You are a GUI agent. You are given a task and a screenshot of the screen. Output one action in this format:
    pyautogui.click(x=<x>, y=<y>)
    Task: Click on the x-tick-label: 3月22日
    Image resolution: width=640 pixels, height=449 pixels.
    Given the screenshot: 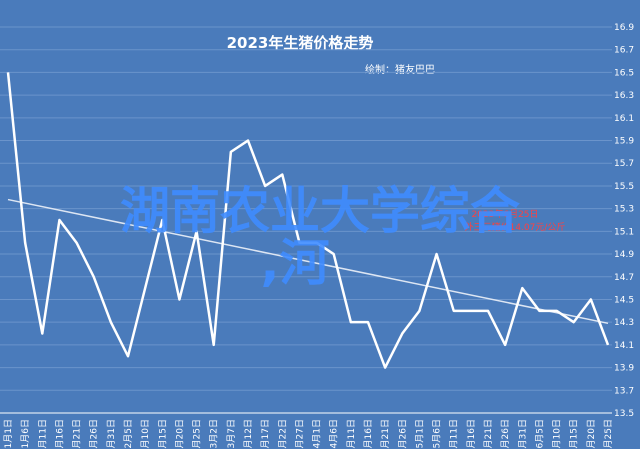 What is the action you would take?
    pyautogui.click(x=282, y=434)
    